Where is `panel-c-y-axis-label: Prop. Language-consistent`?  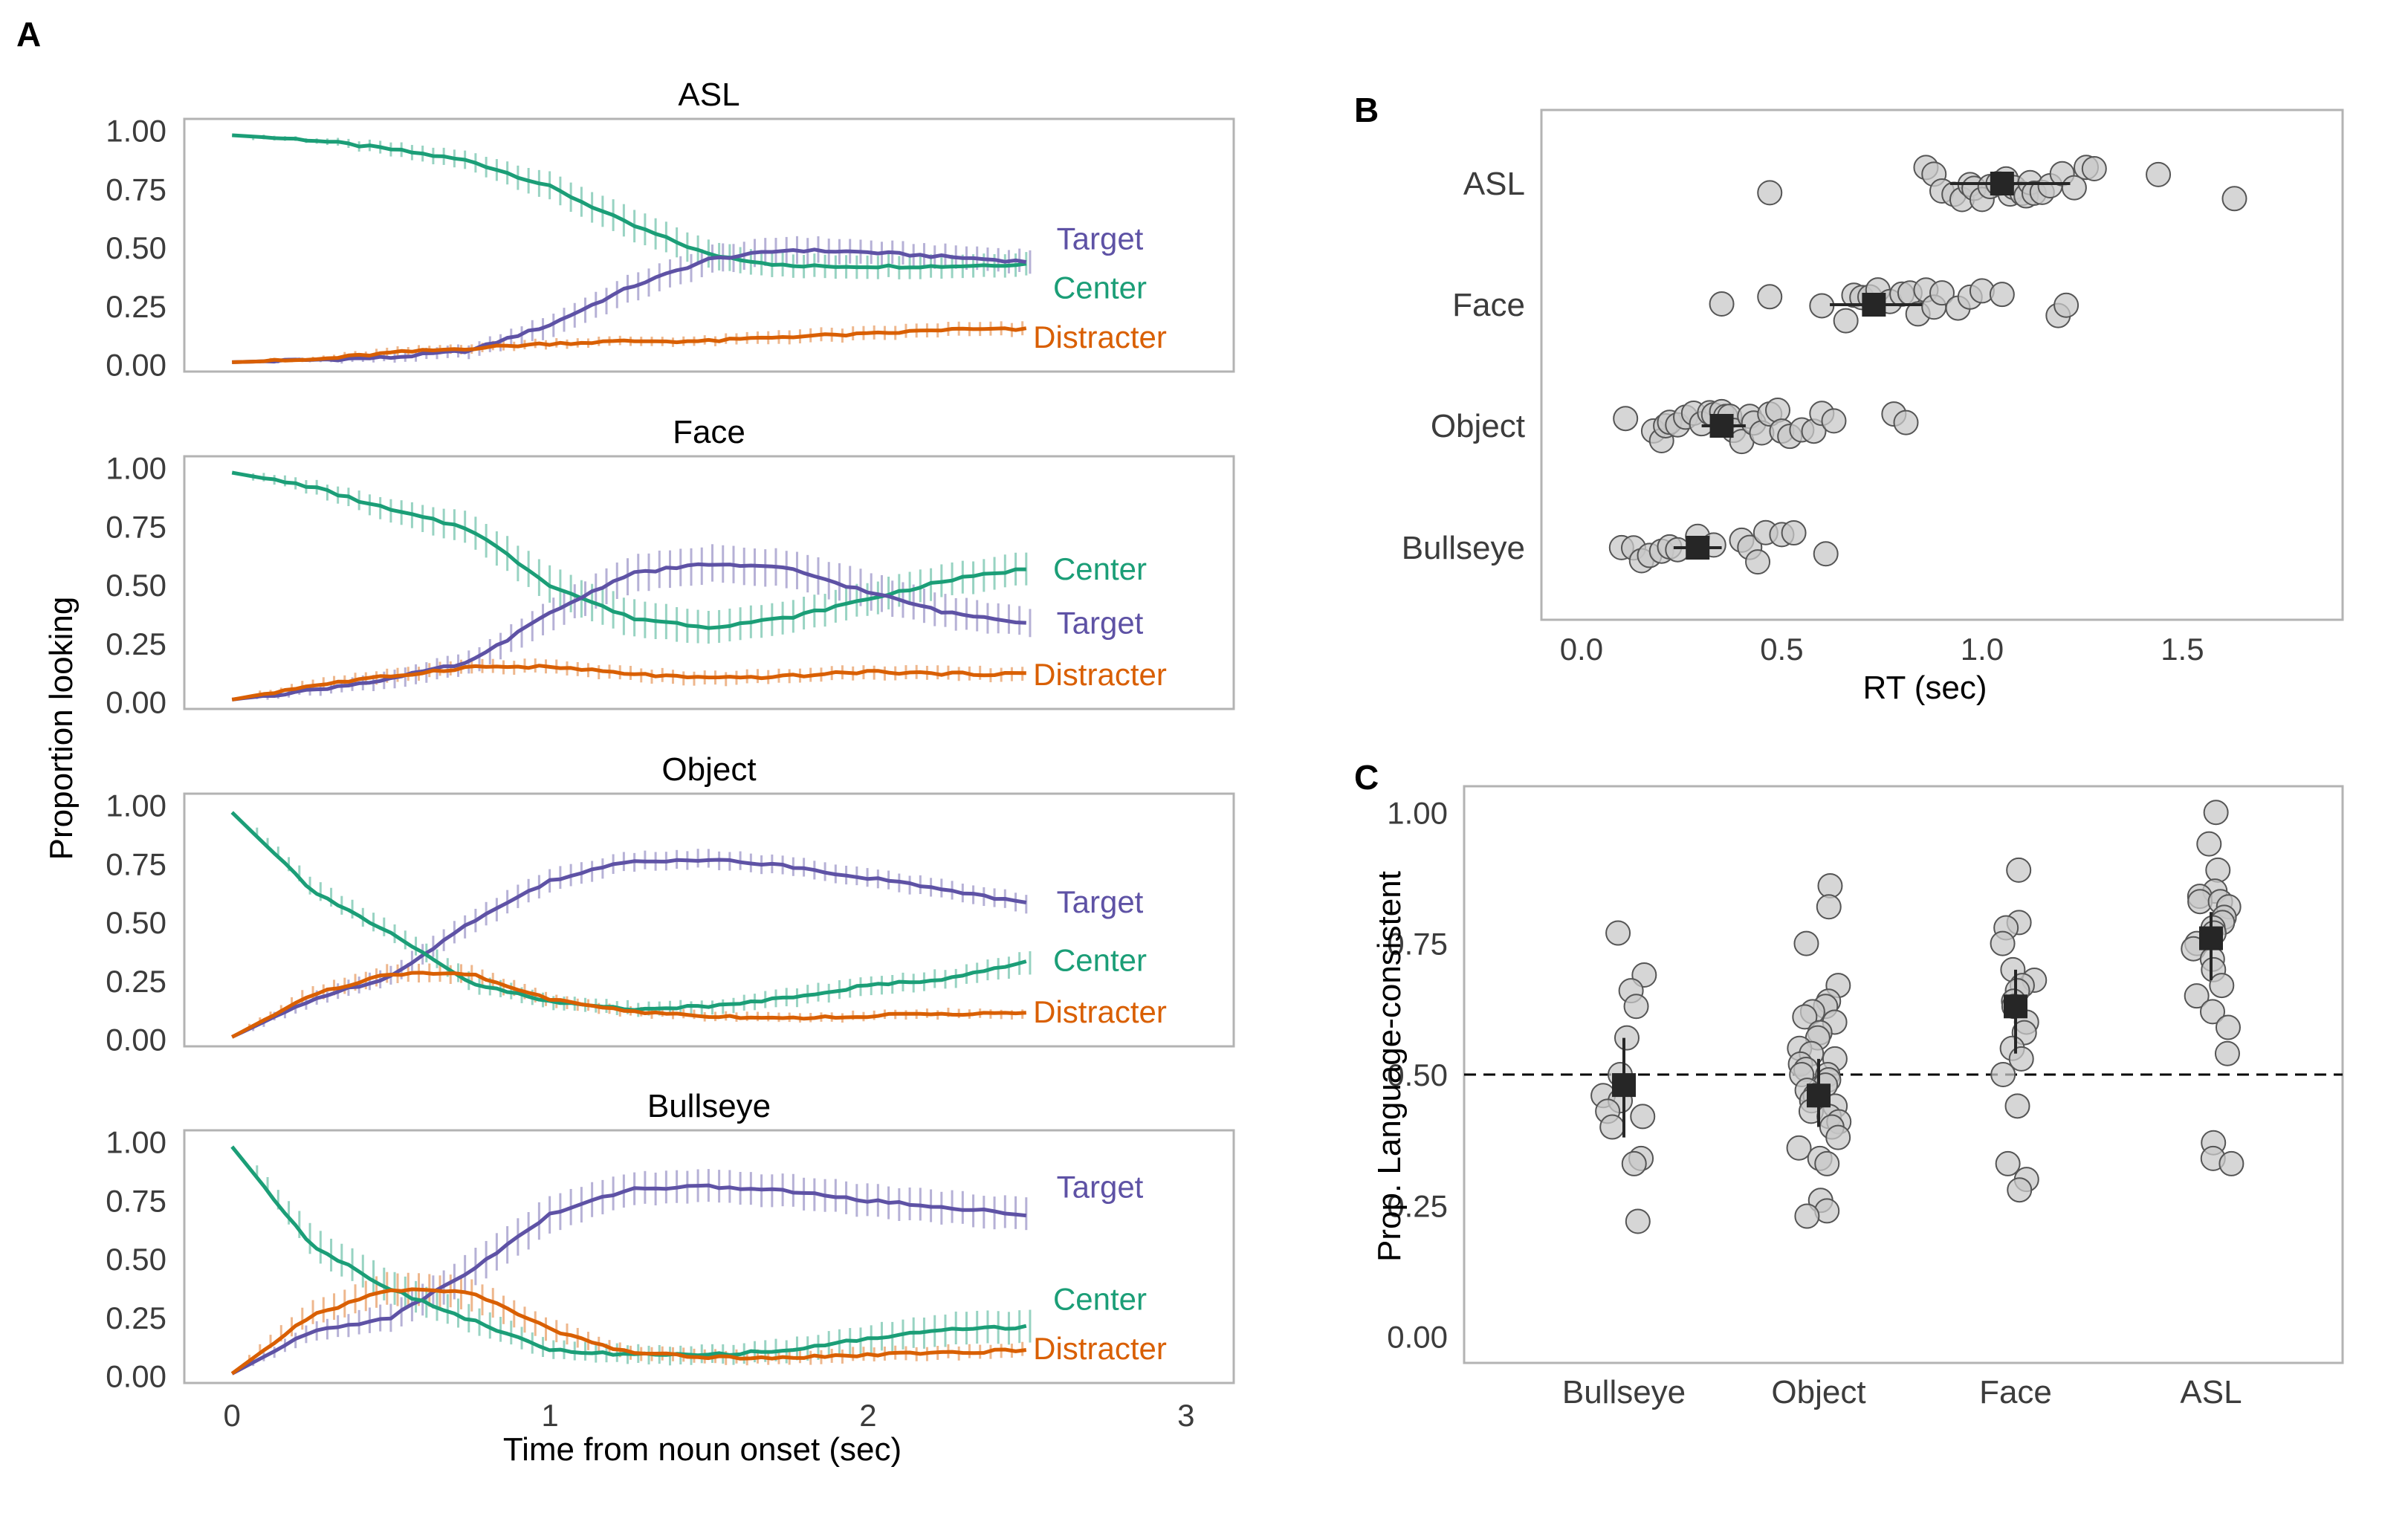 panel-c-y-axis-label: Prop. Language-consistent is located at coordinates (1389, 1066).